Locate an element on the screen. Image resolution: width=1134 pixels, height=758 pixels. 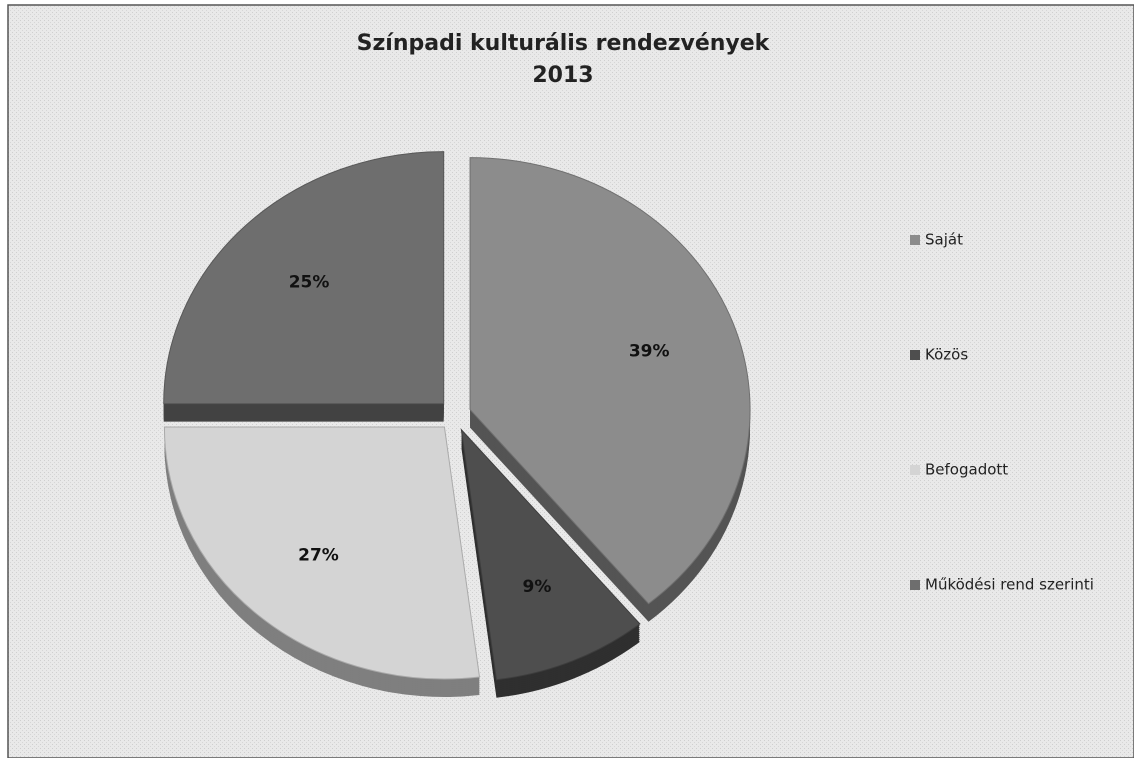
legend-label: Működési rend szerinti is located at coordinates (1009, 585).